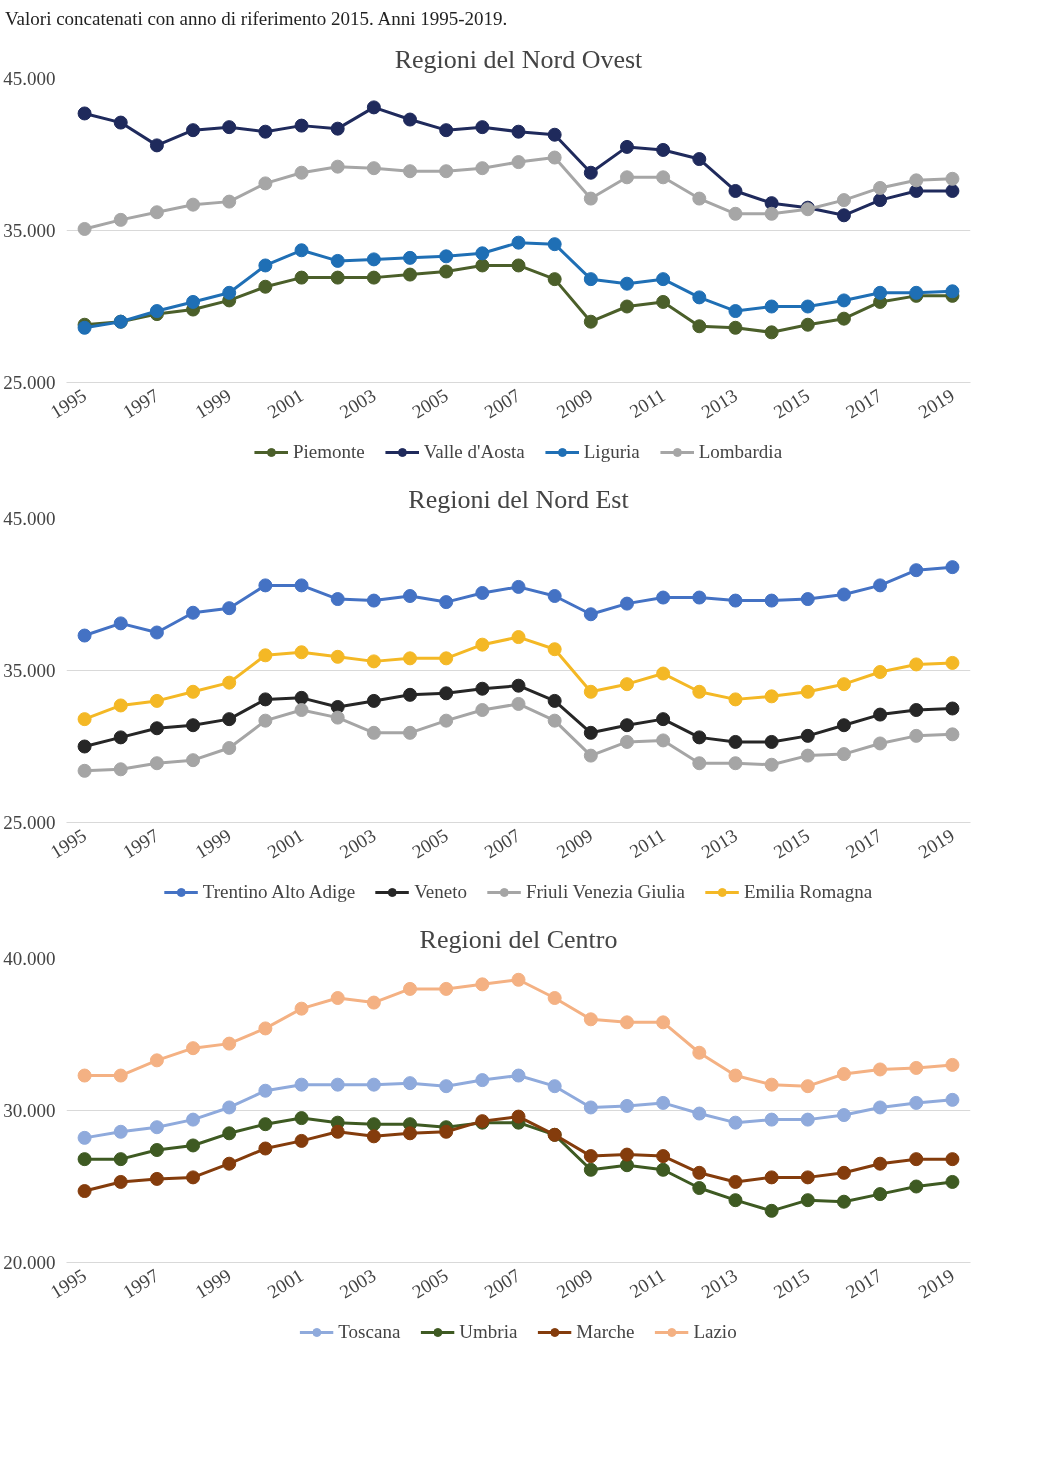  Describe the element at coordinates (29, 1263) in the screenshot. I see `y-tick-label: 20.000` at that location.